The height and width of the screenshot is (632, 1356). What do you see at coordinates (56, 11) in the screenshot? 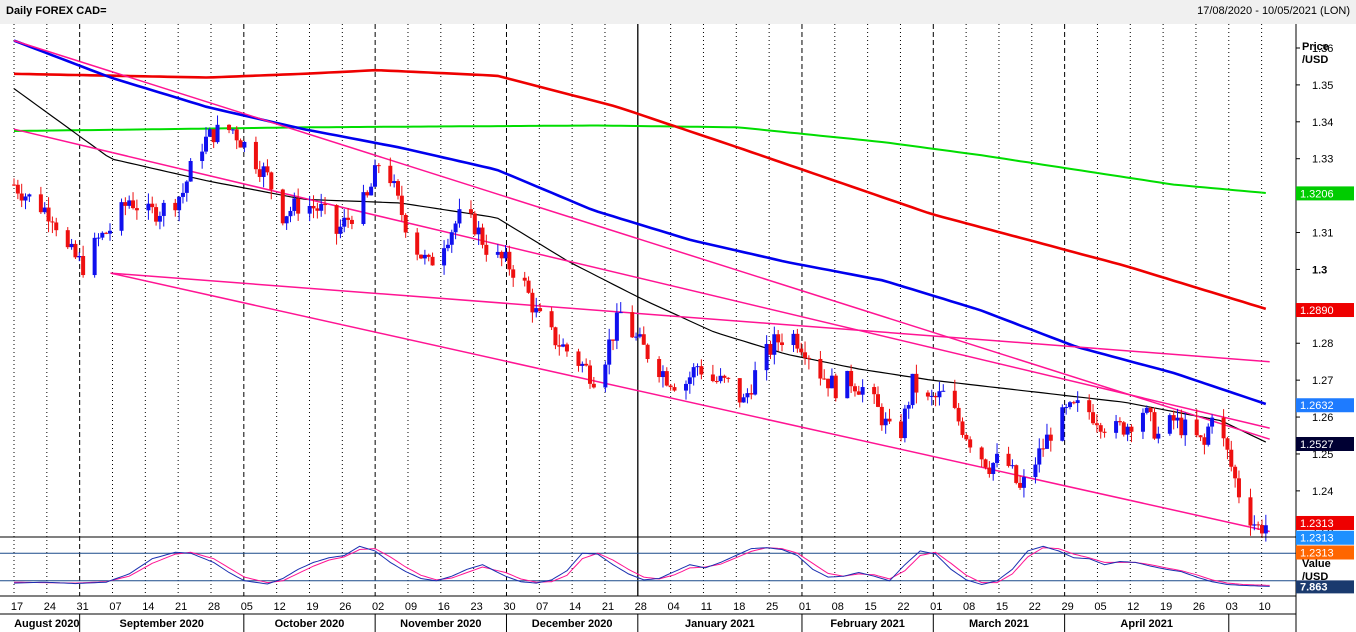
I see `chart-title: Daily FOREX CAD=` at bounding box center [56, 11].